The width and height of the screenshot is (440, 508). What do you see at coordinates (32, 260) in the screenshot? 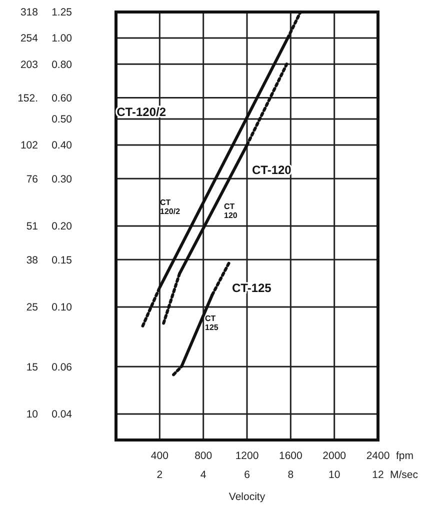
I see `text: 38` at bounding box center [32, 260].